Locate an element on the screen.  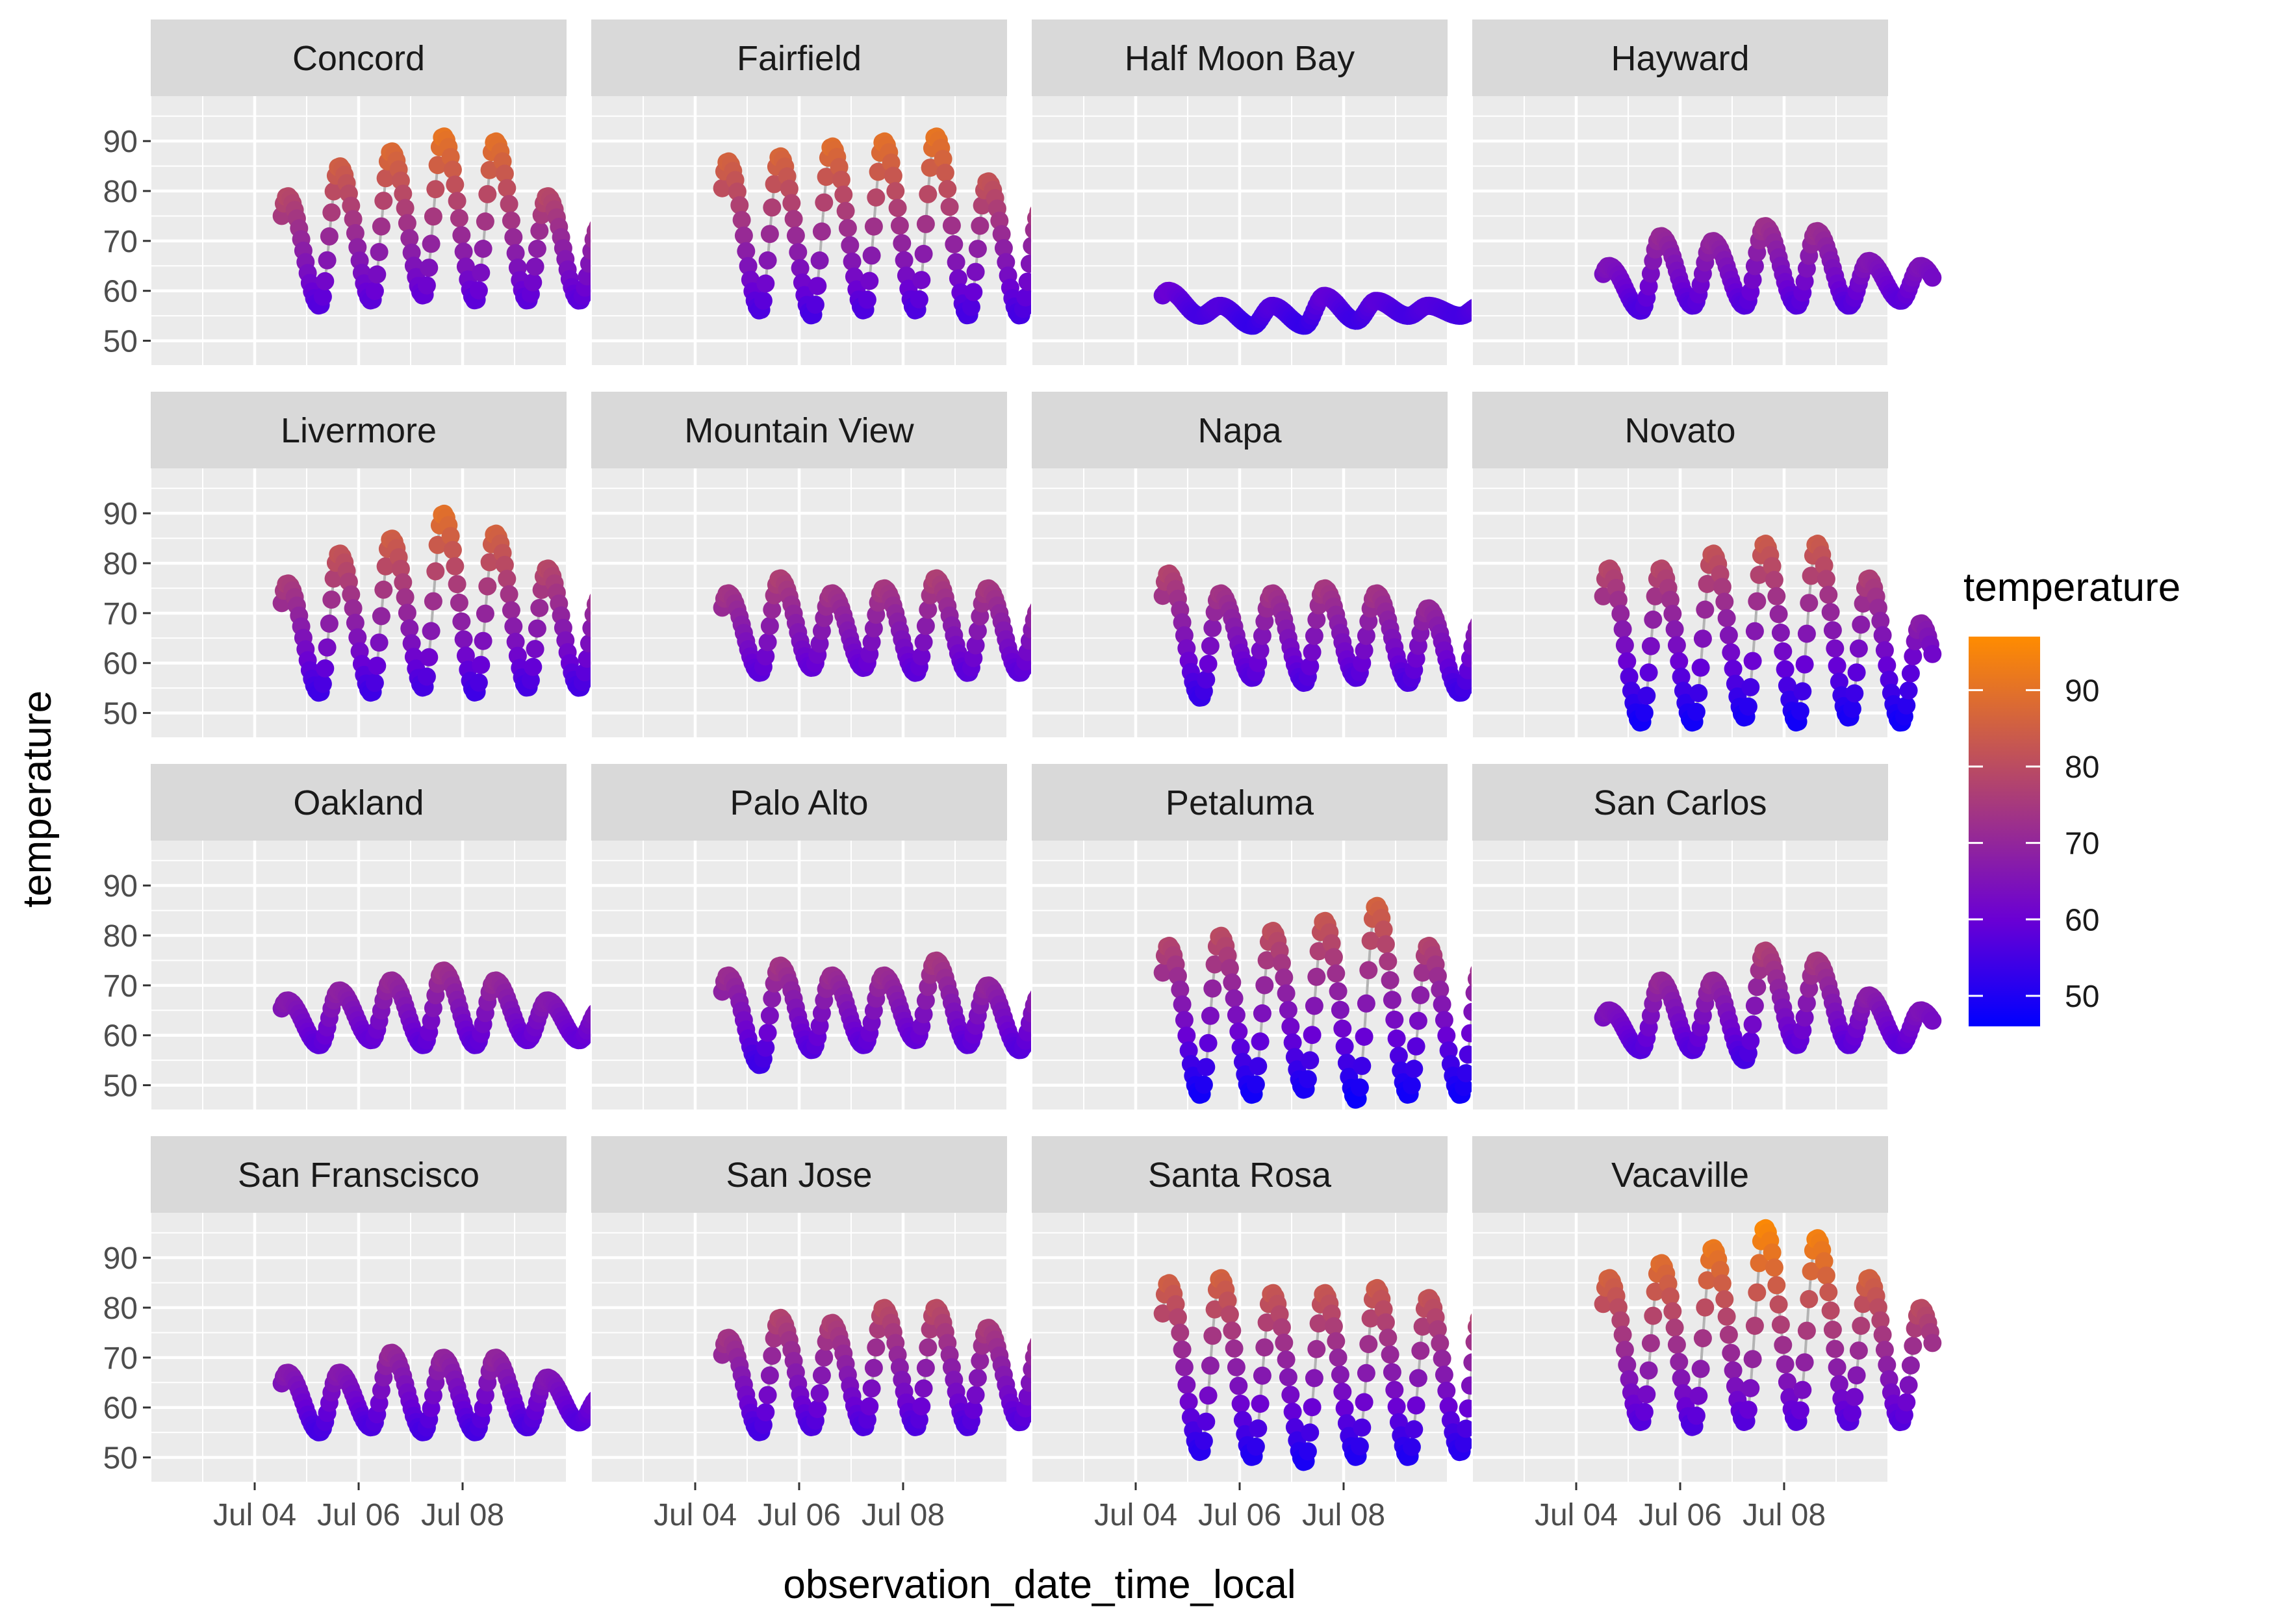
panel-grid is located at coordinates (358, 976).